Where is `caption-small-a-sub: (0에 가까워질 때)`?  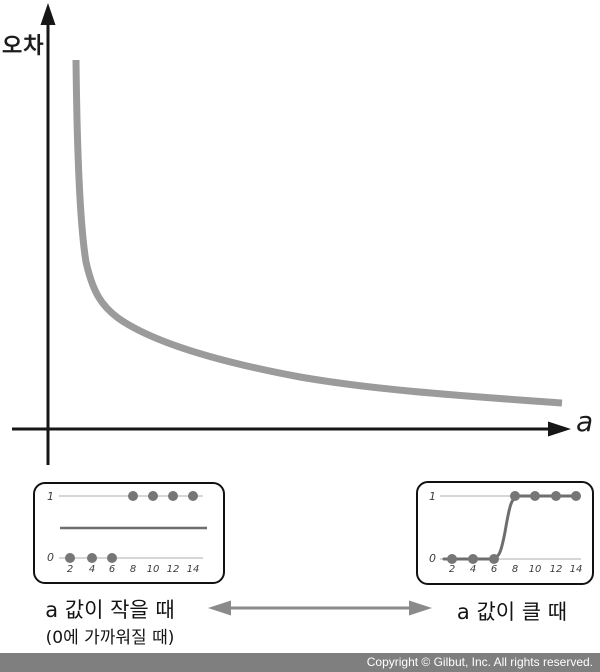
caption-small-a-sub: (0에 가까워질 때) is located at coordinates (110, 638).